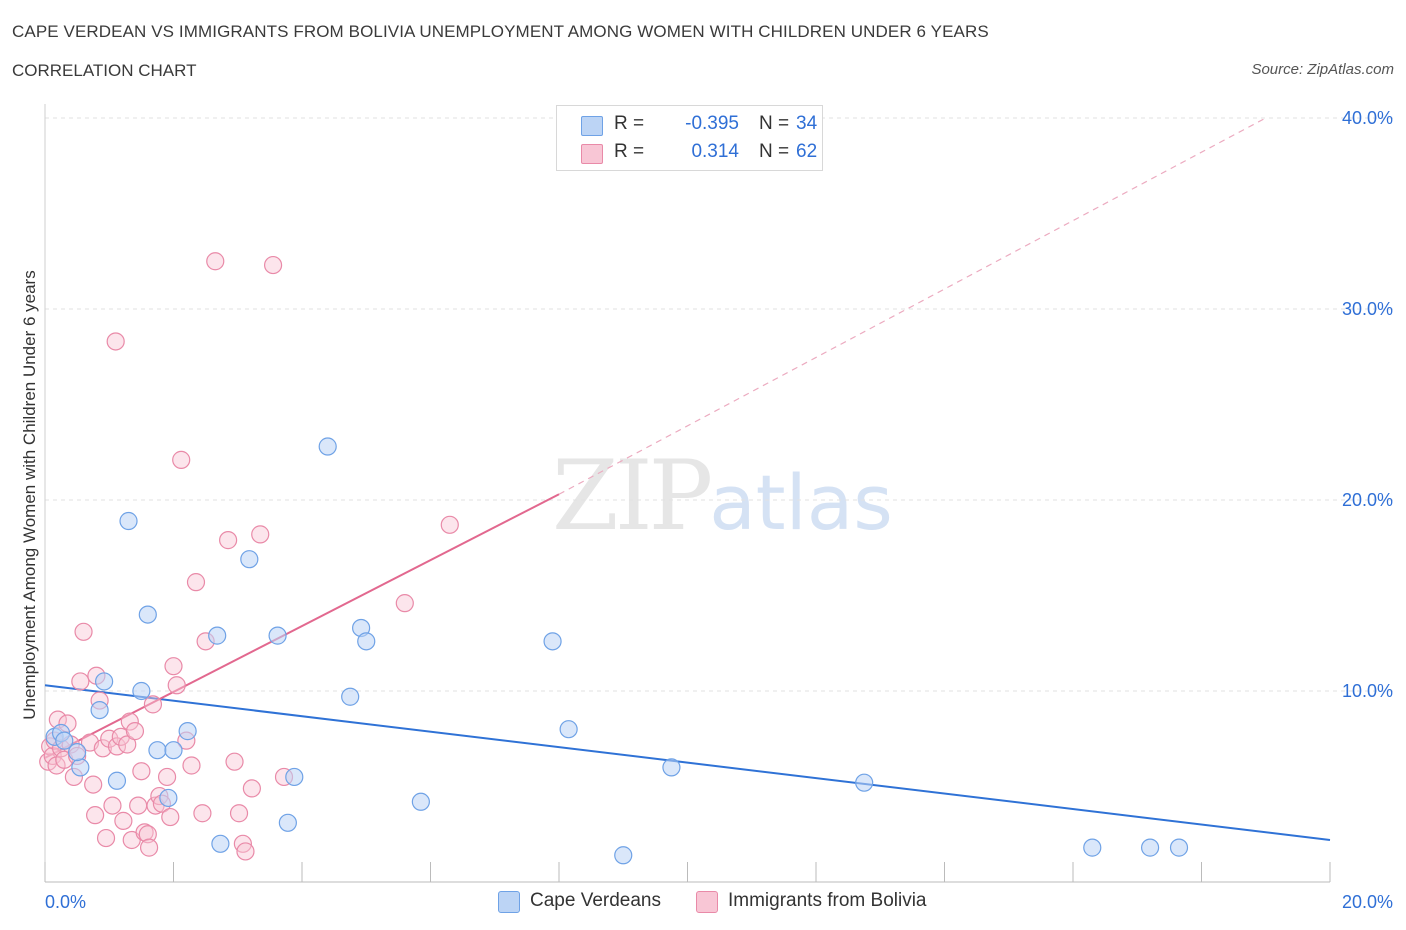  I want to click on bottom-legend-swatch-pink, so click(707, 902).